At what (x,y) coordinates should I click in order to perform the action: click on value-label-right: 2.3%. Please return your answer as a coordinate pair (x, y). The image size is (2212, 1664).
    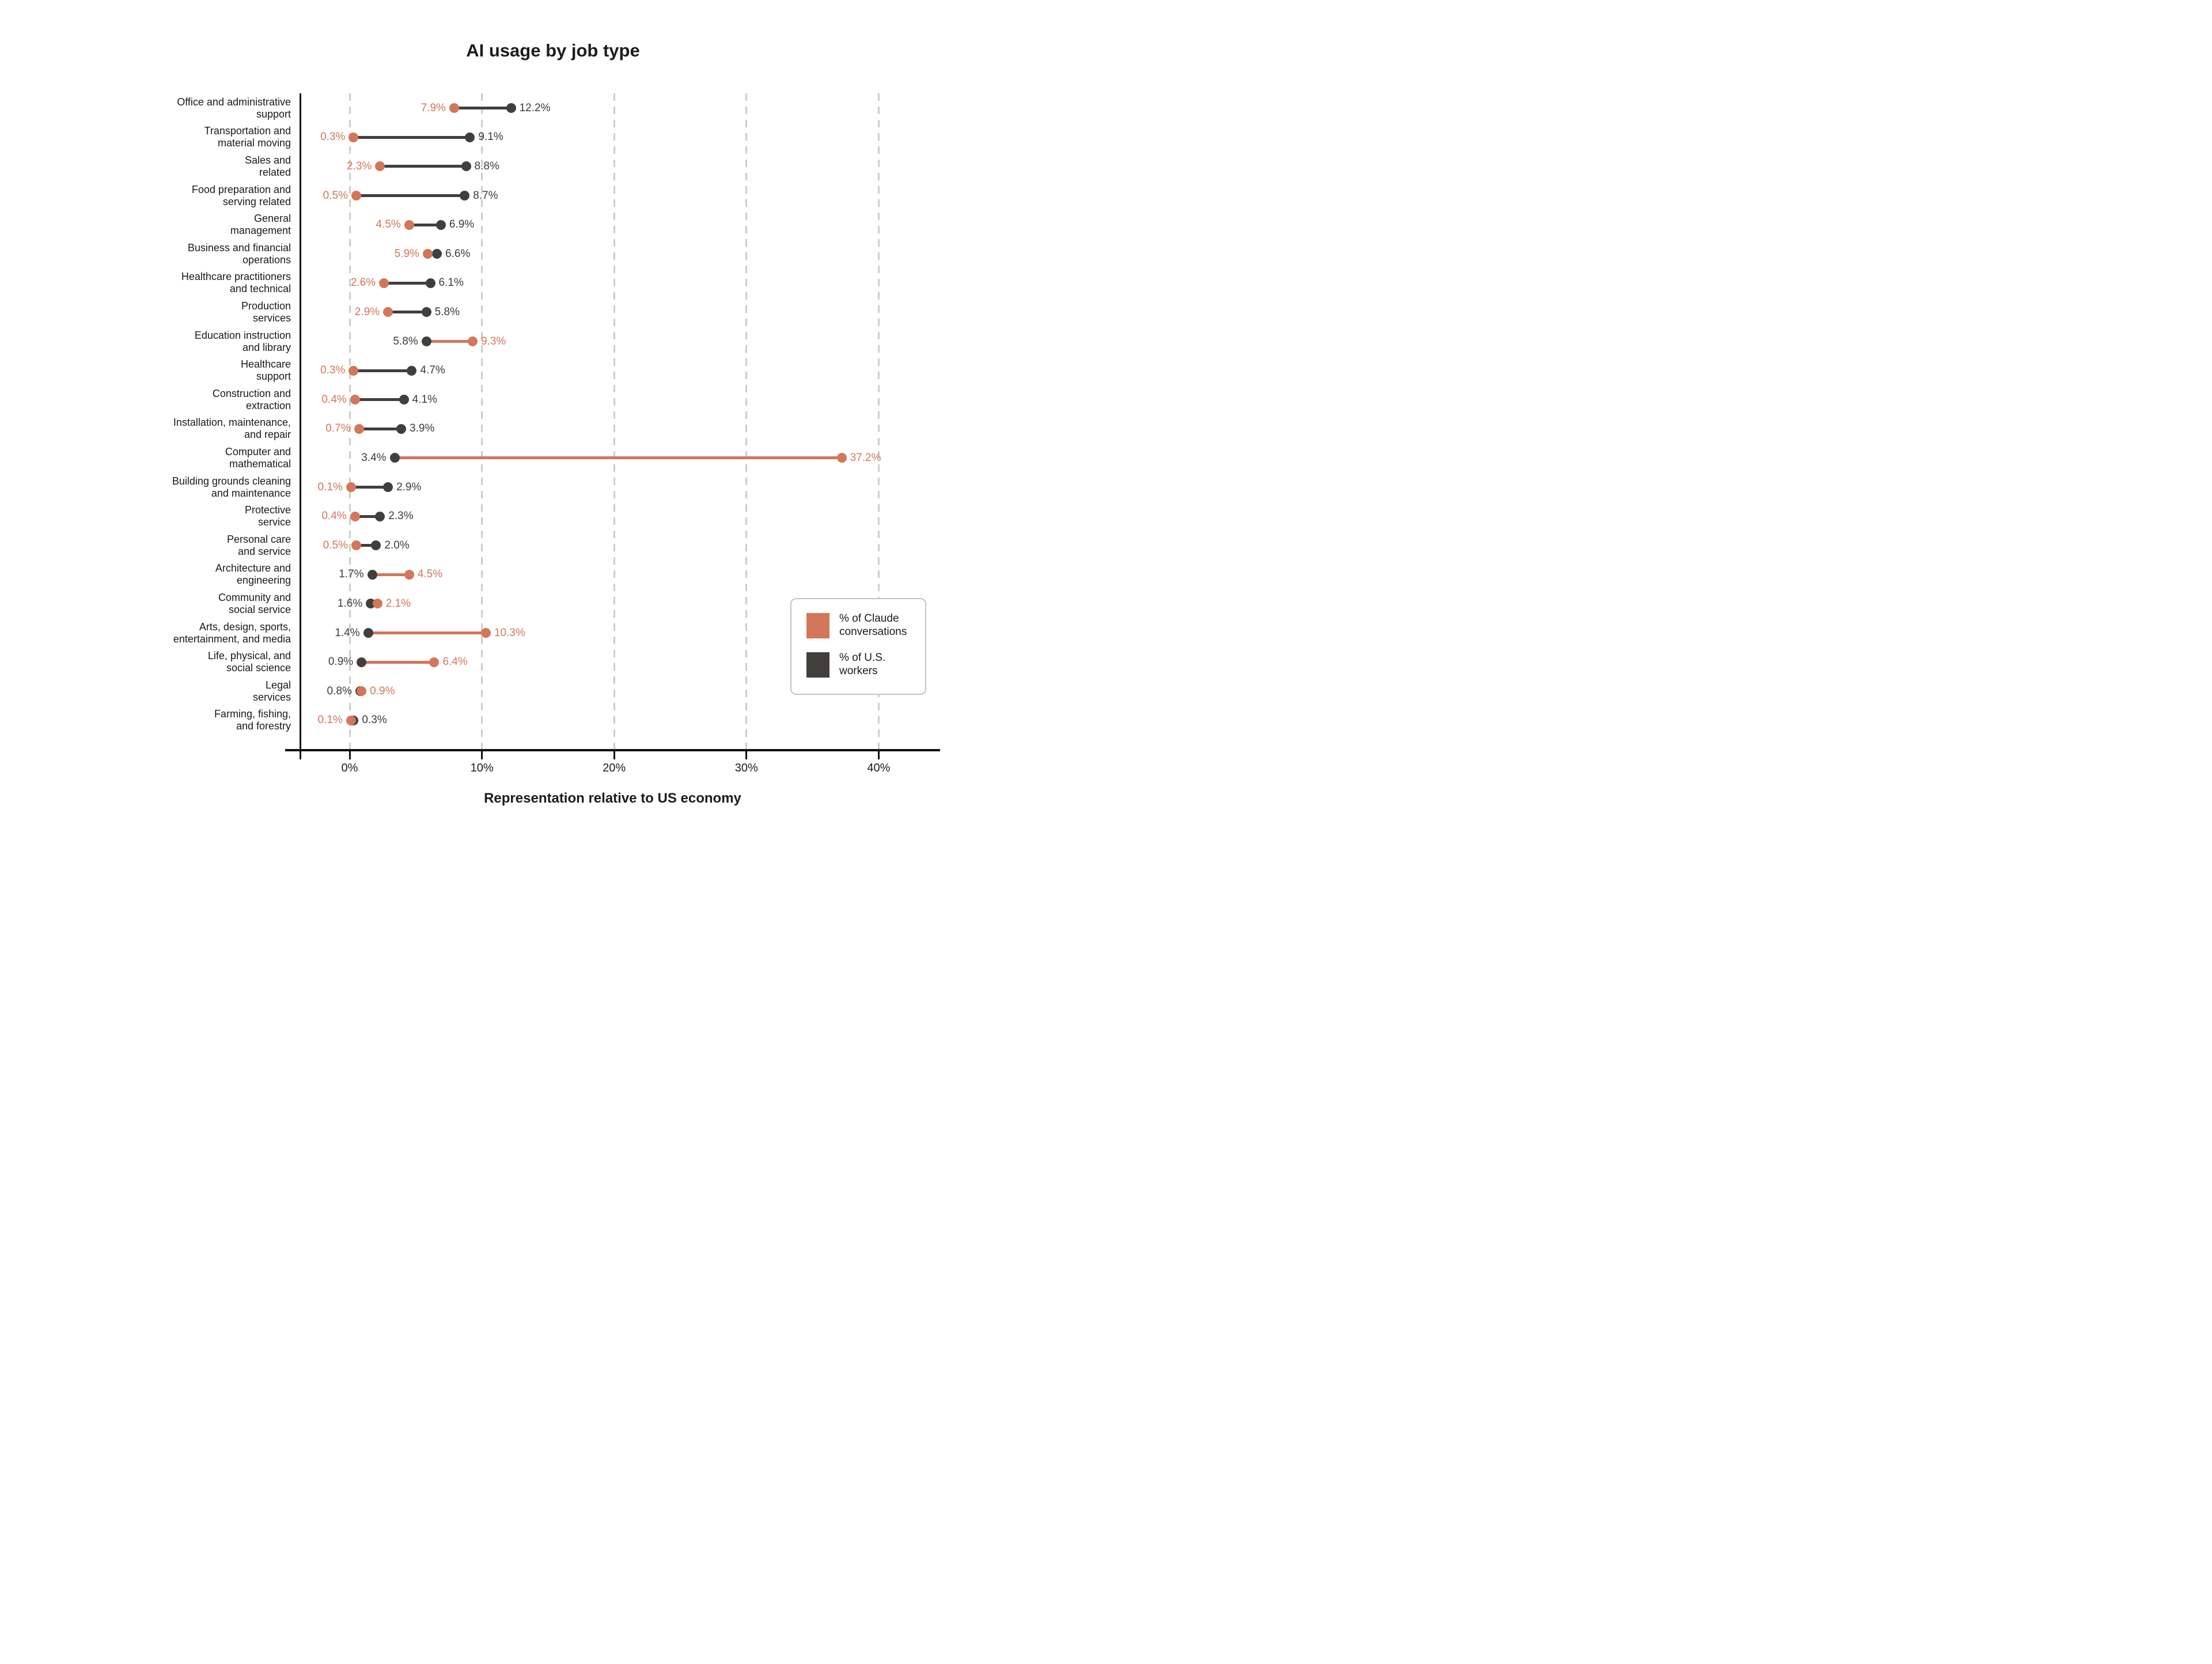
    Looking at the image, I should click on (401, 517).